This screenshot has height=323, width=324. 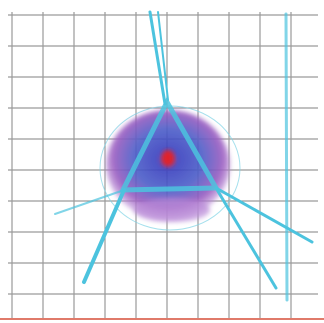 I want to click on hot-spot, so click(x=168, y=158).